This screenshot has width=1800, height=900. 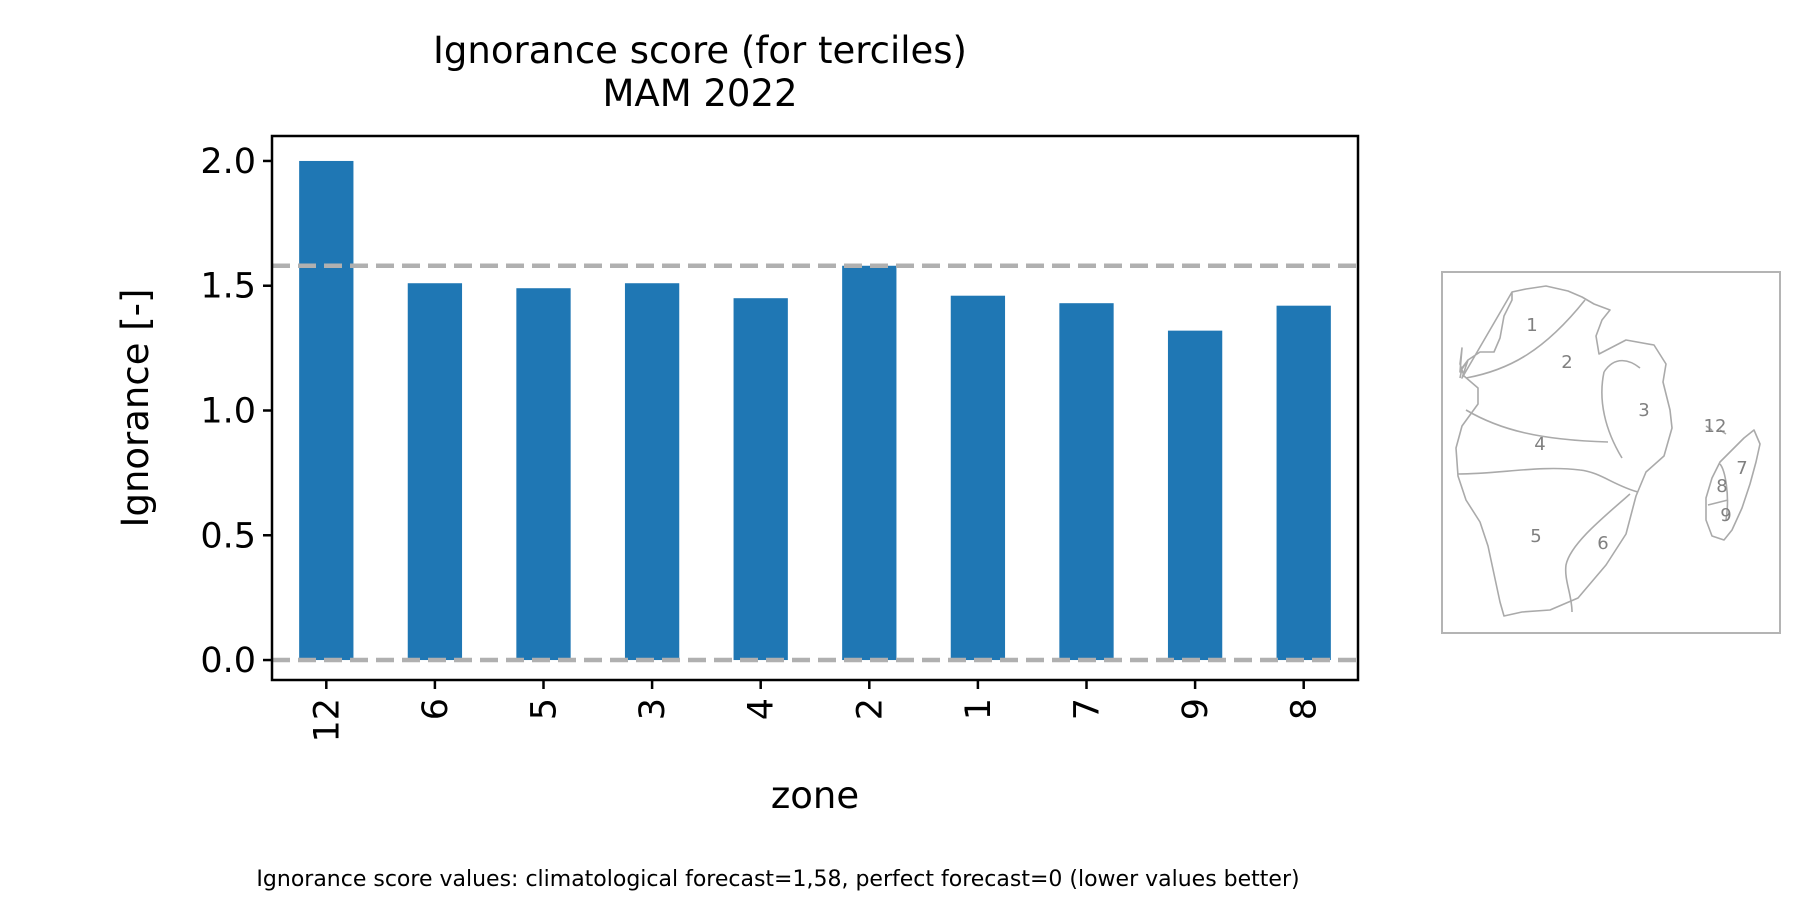 I want to click on y-tick-label: 2.0, so click(x=228, y=162).